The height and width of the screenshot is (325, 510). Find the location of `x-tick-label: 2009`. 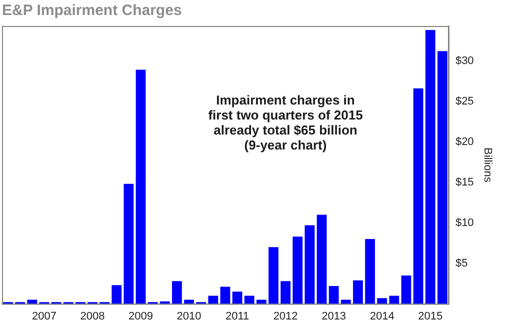

x-tick-label: 2009 is located at coordinates (141, 316).